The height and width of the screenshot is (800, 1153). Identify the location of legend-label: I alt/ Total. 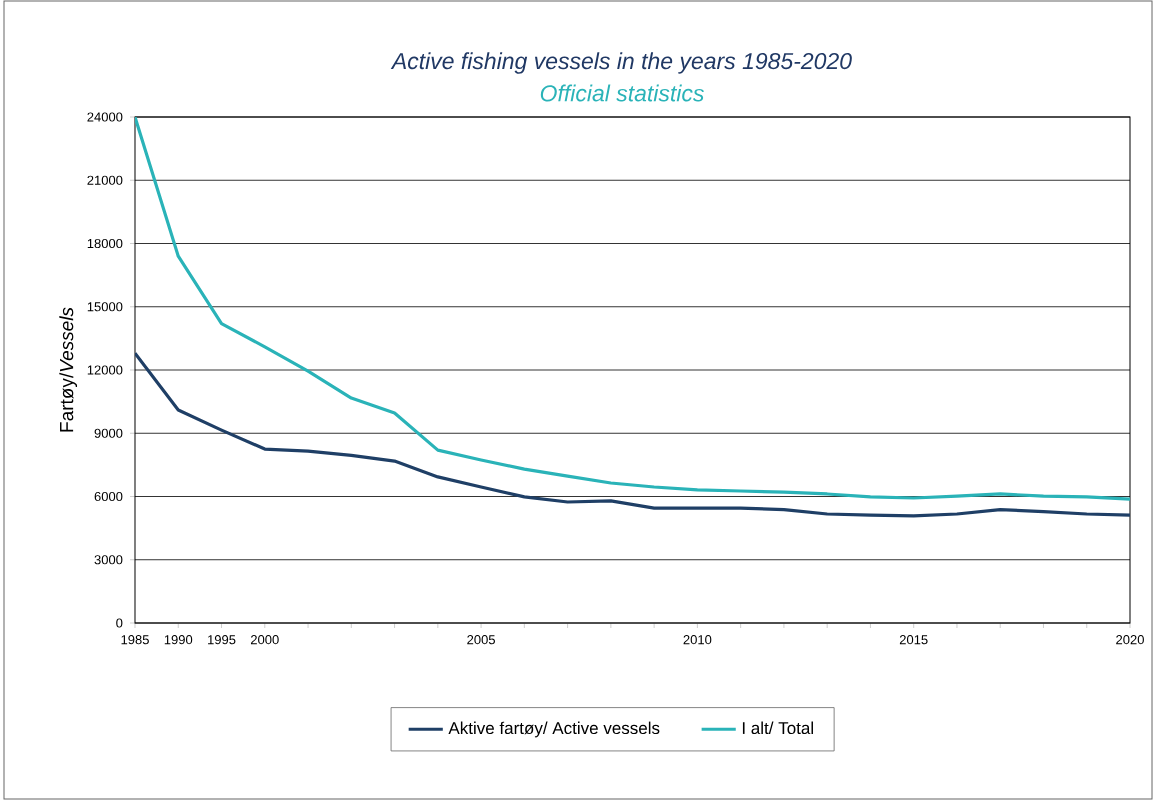
(777, 728).